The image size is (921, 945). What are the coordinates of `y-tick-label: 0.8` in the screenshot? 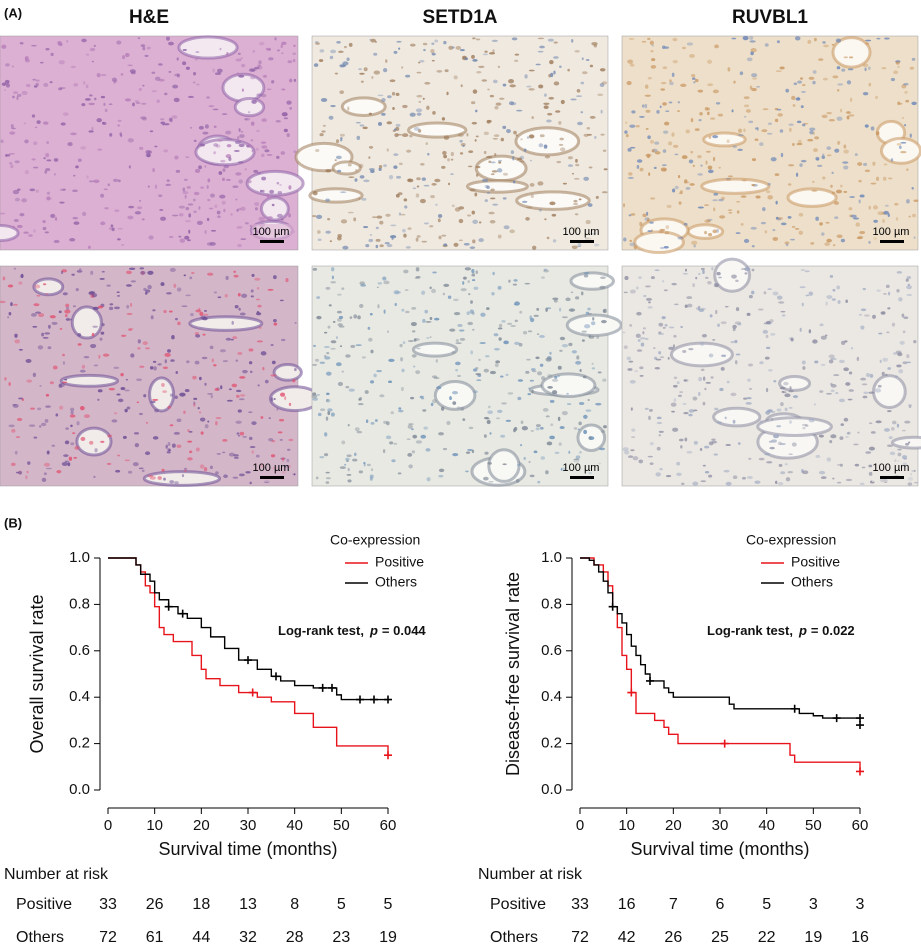 It's located at (551, 603).